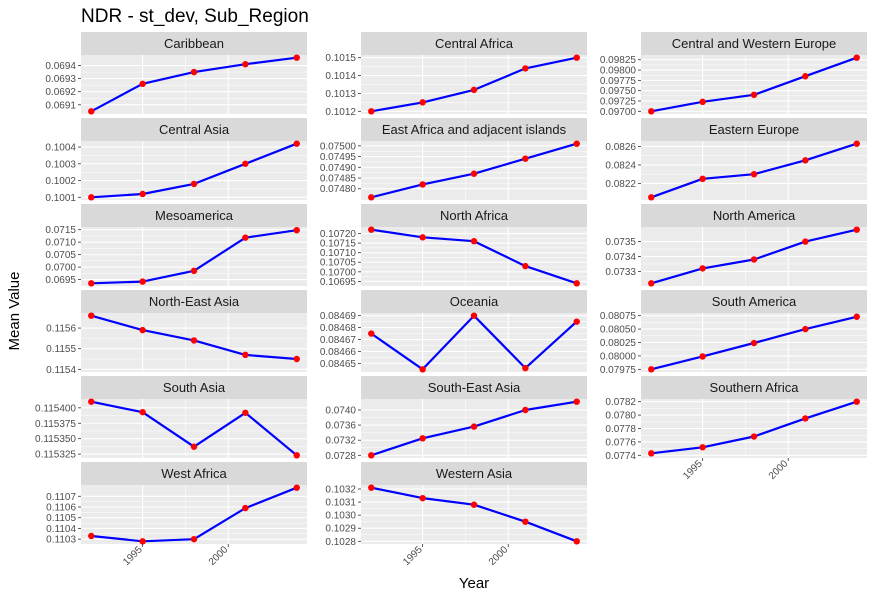  I want to click on y-tick-label: 0.08467, so click(338, 340).